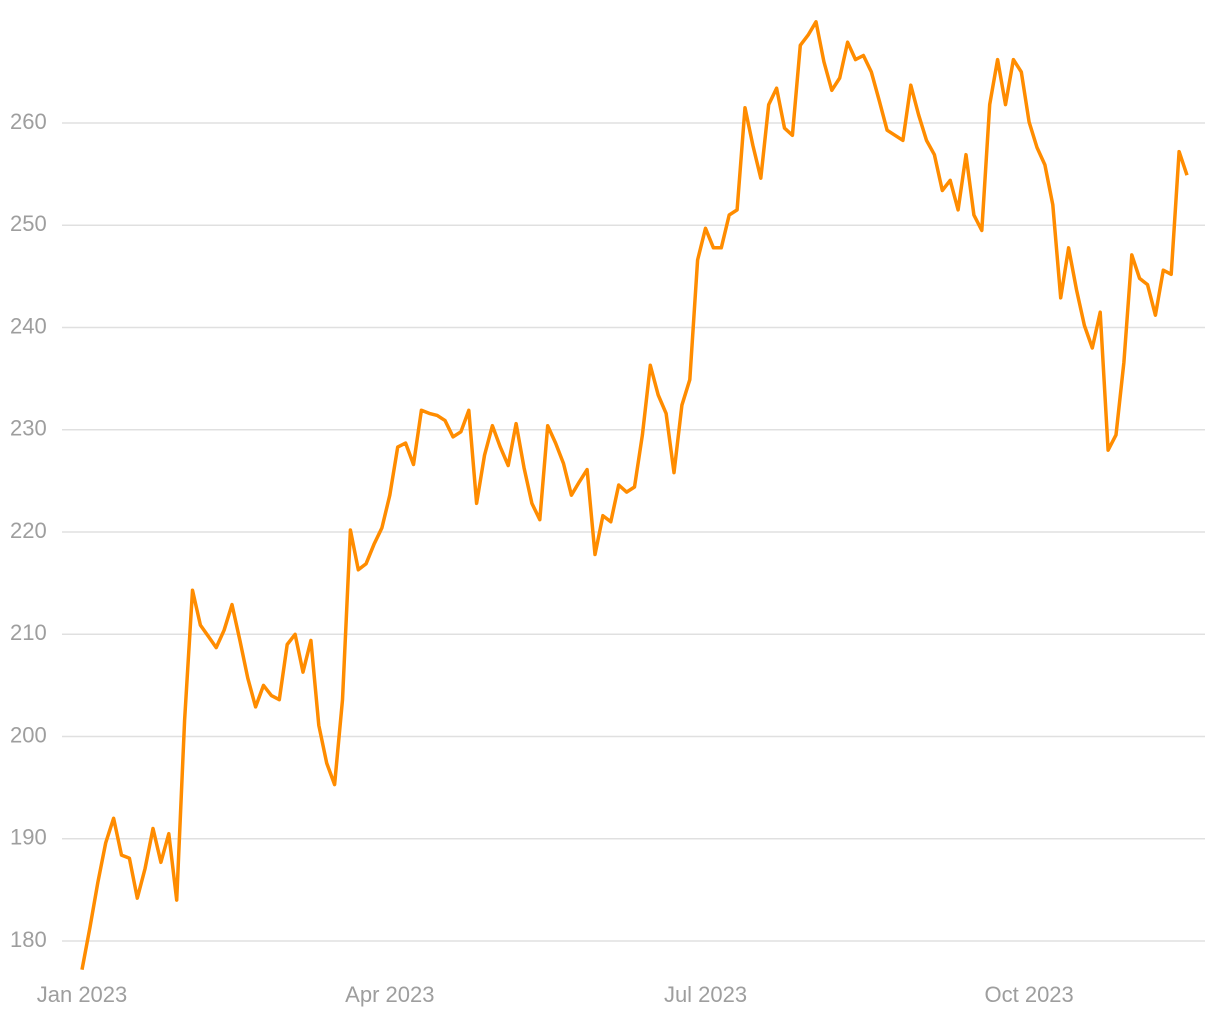 Image resolution: width=1220 pixels, height=1020 pixels. I want to click on y-tick-label: 260, so click(28, 121).